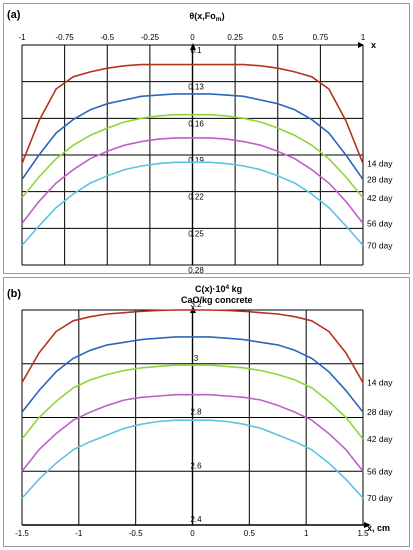 This screenshot has height=550, width=413. What do you see at coordinates (196, 270) in the screenshot?
I see `y-tick-label: 0.28` at bounding box center [196, 270].